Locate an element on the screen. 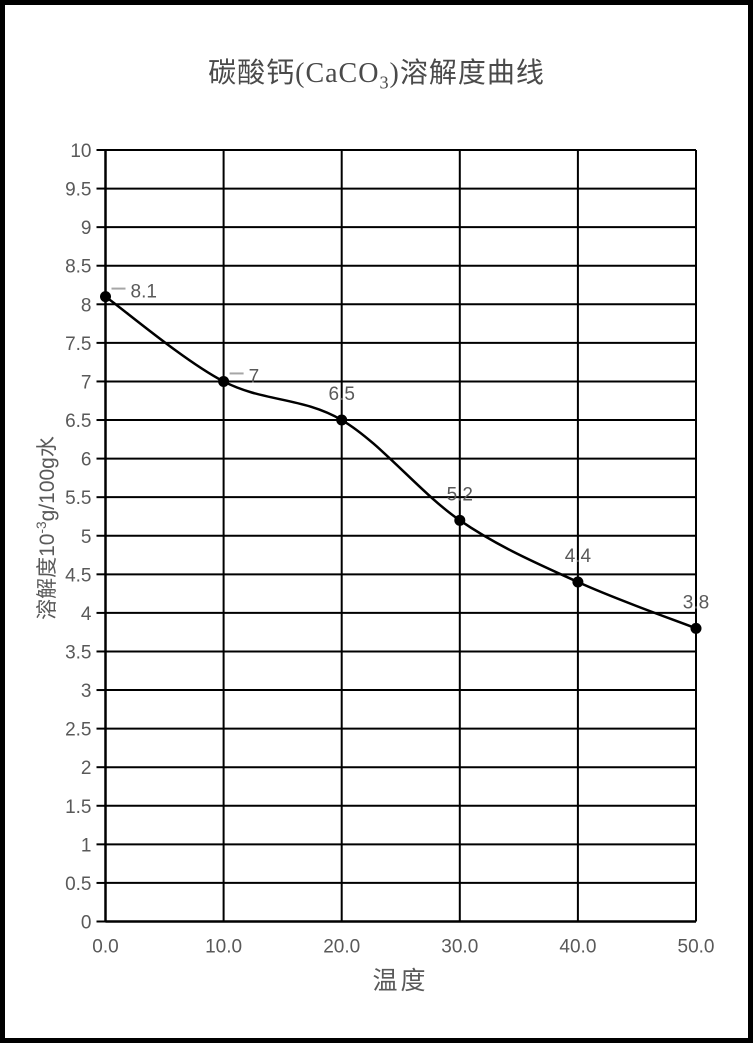 The width and height of the screenshot is (753, 1043). y-tick-label: 0.5 is located at coordinates (78, 884).